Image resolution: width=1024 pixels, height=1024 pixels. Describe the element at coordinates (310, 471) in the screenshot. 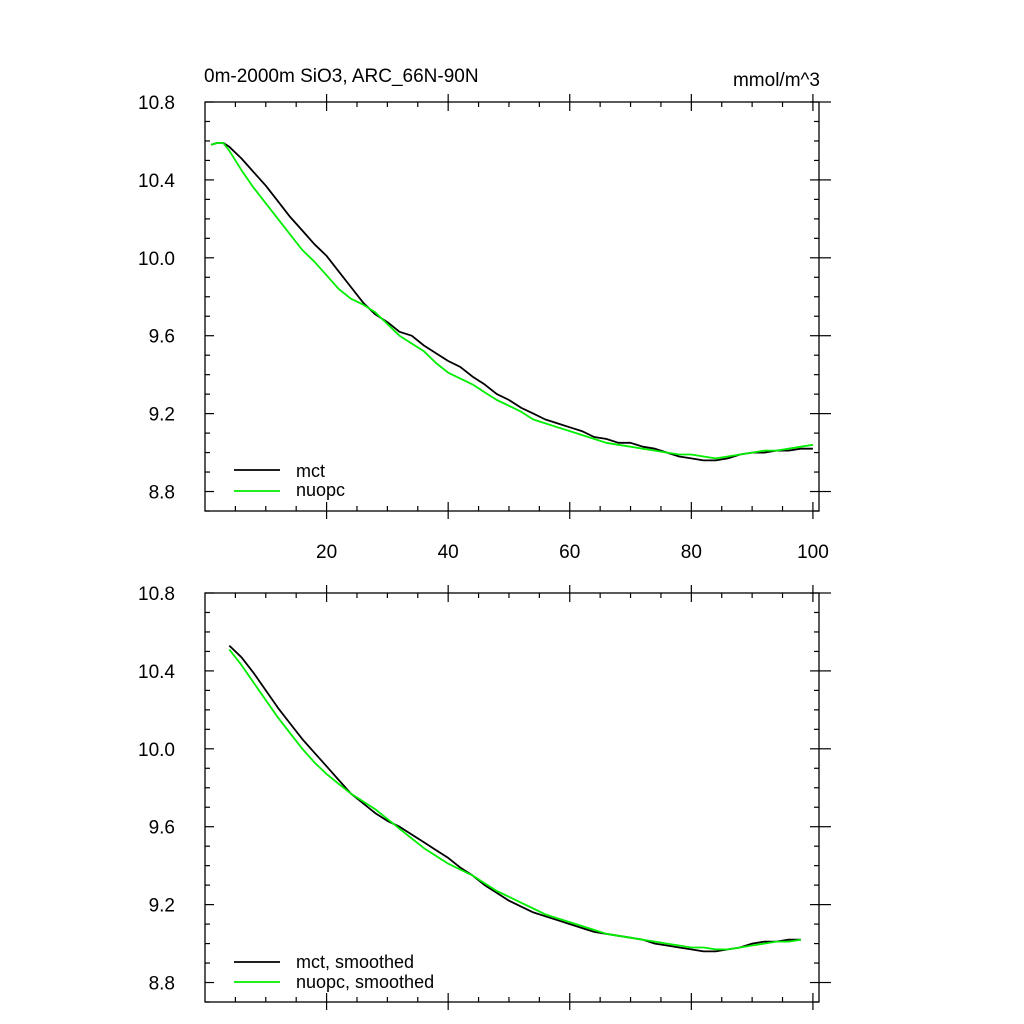

I see `legend-label-mct: mct` at that location.